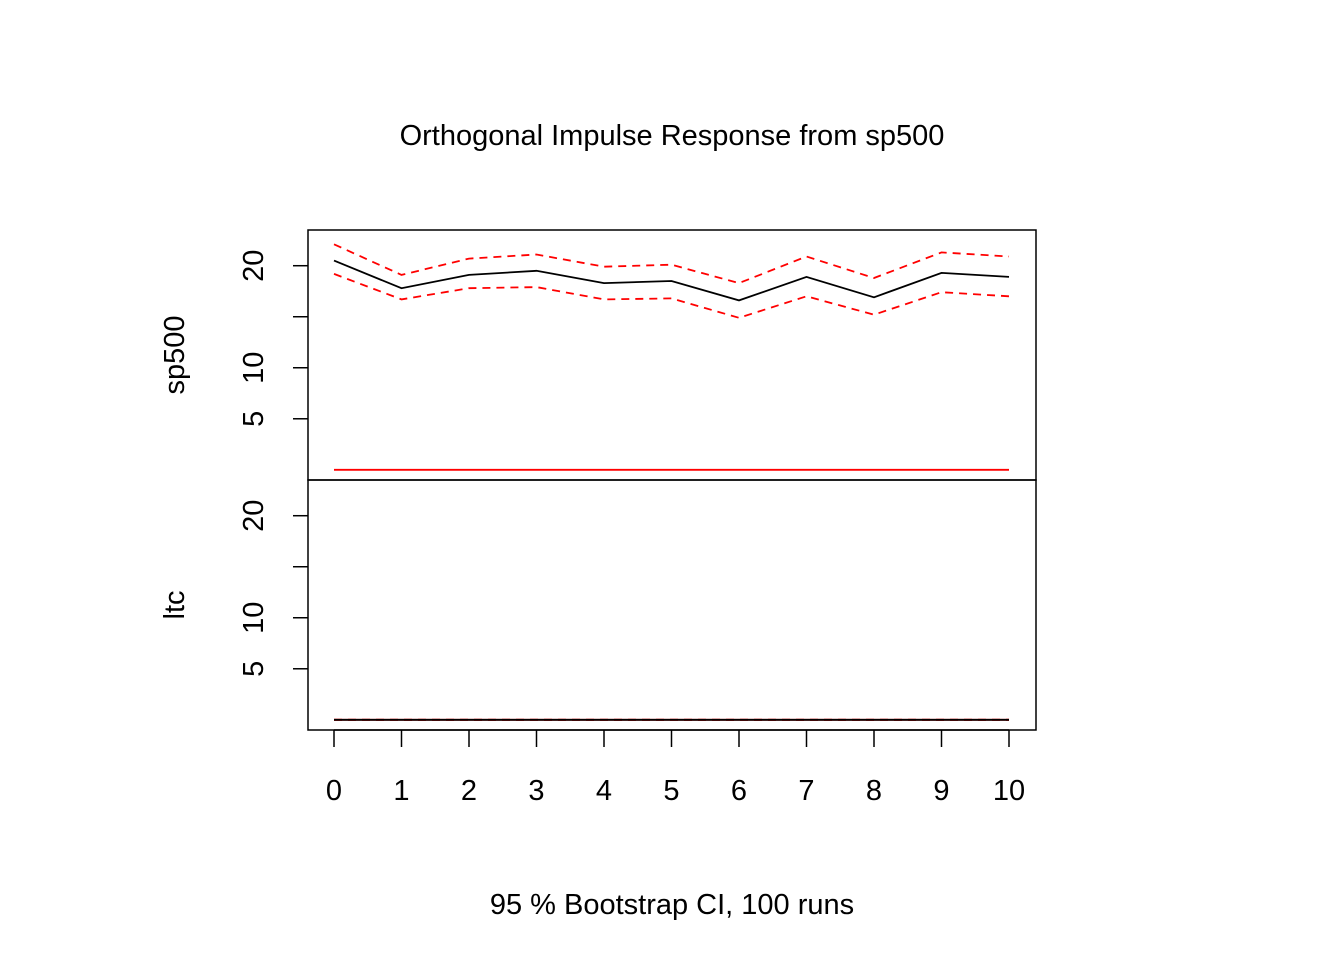 The width and height of the screenshot is (1344, 960). Describe the element at coordinates (469, 791) in the screenshot. I see `x-tick-label: 2` at that location.